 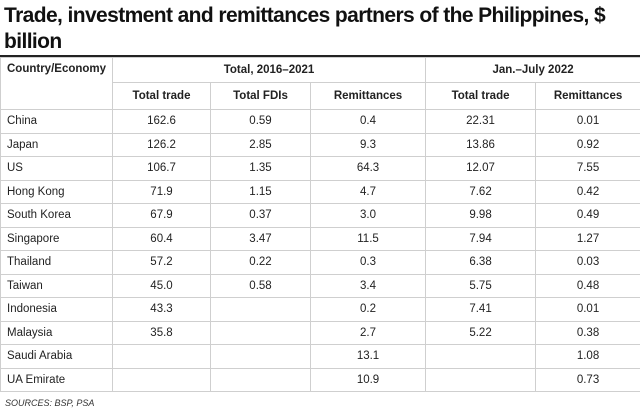 What do you see at coordinates (481, 121) in the screenshot?
I see `cell: 22.31` at bounding box center [481, 121].